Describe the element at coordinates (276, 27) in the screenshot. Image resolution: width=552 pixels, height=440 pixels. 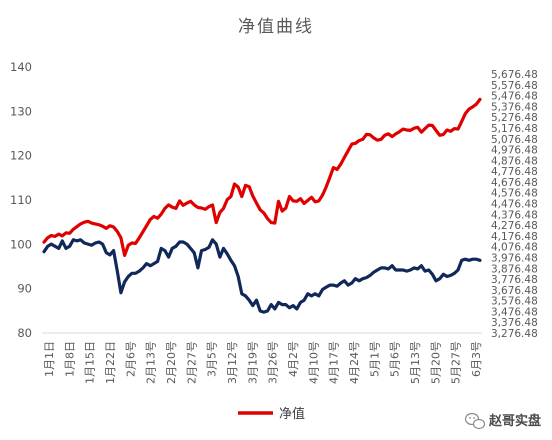
I see `chart-title: 净值曲线` at that location.